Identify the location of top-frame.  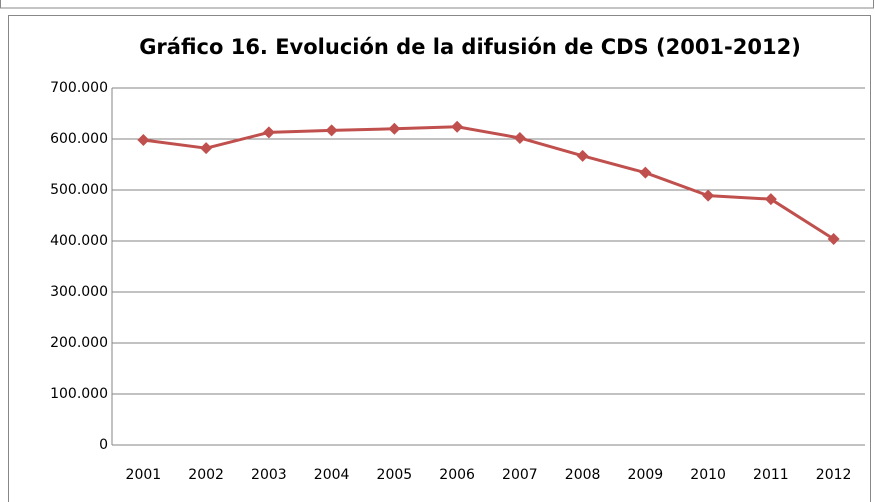
(437, 4).